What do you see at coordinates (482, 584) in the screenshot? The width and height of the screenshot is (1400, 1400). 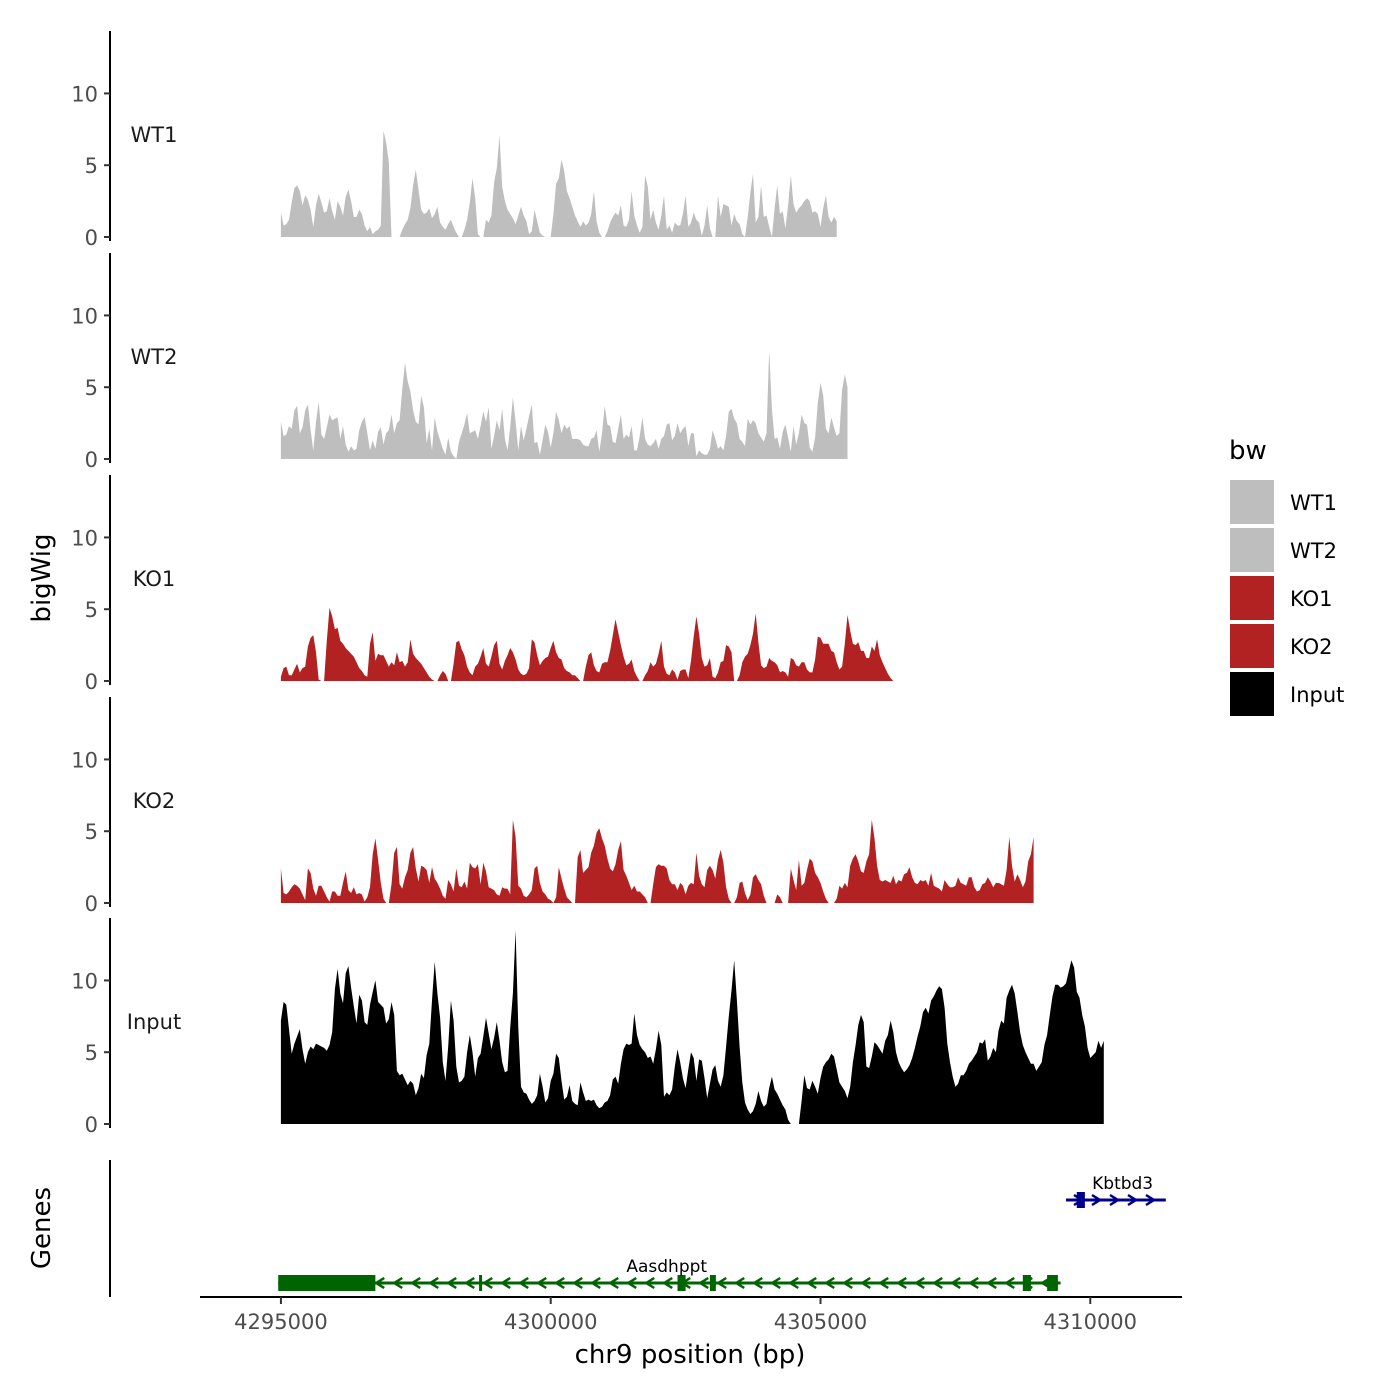 I see `track-ko1: 0 5 10 KO1` at bounding box center [482, 584].